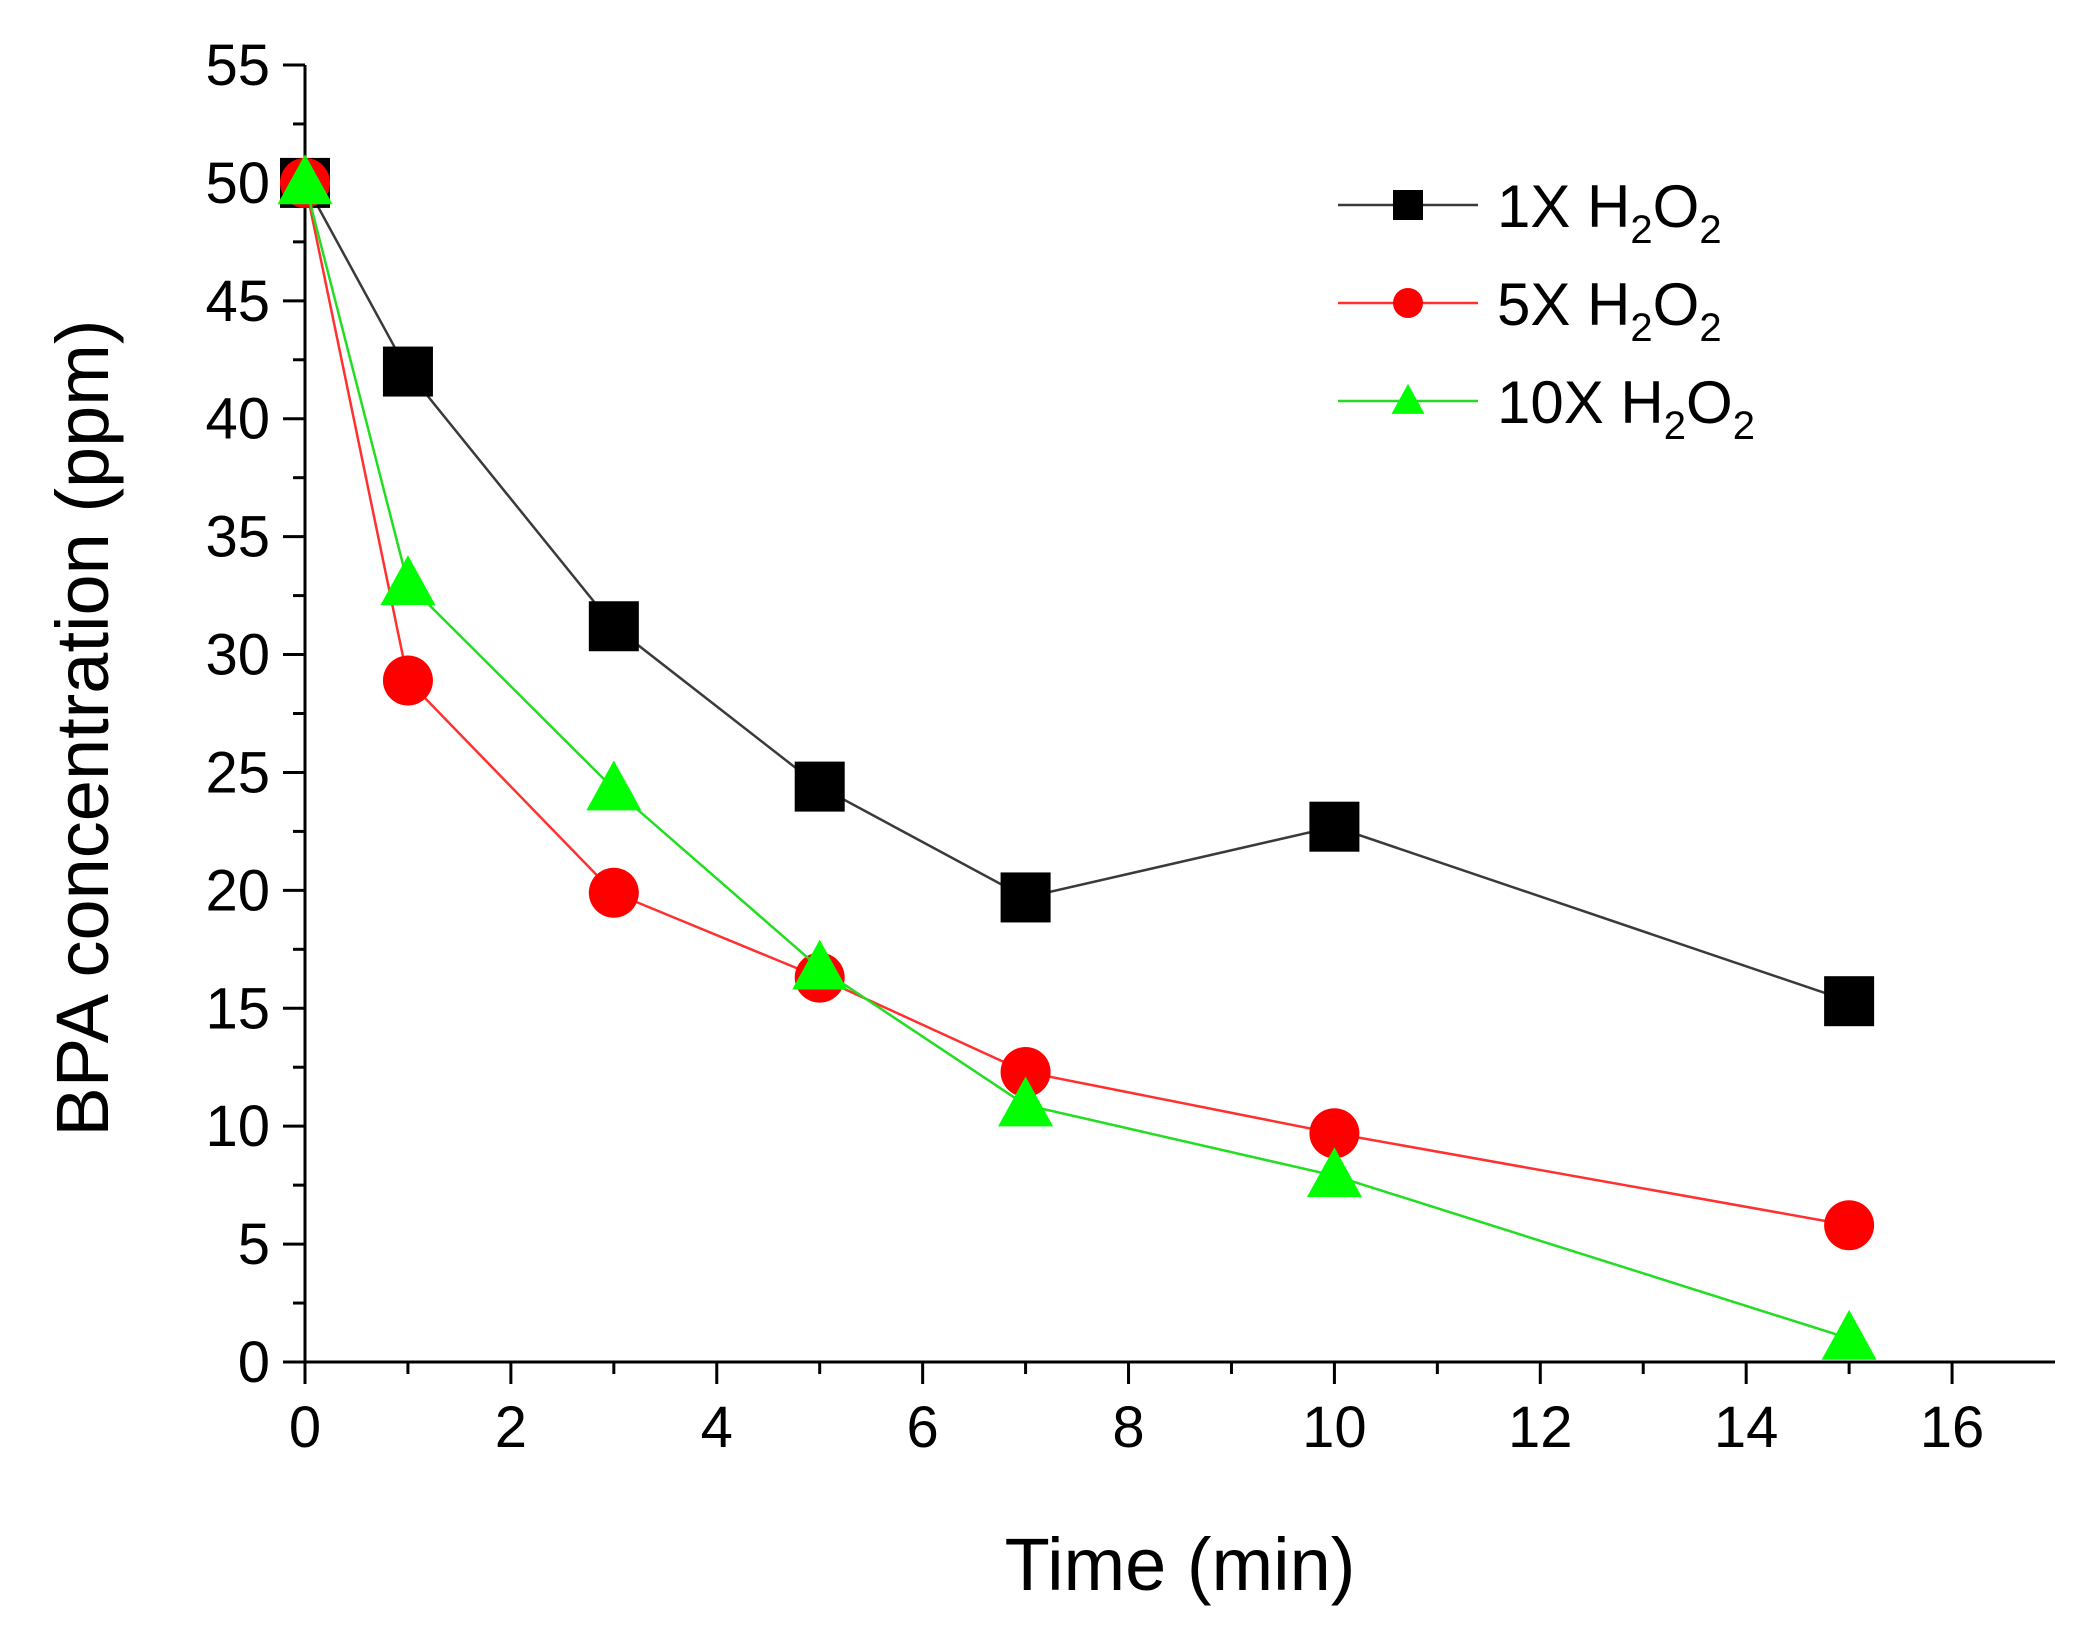 The width and height of the screenshot is (2094, 1651). I want to click on legend-marker-circle, so click(1408, 303).